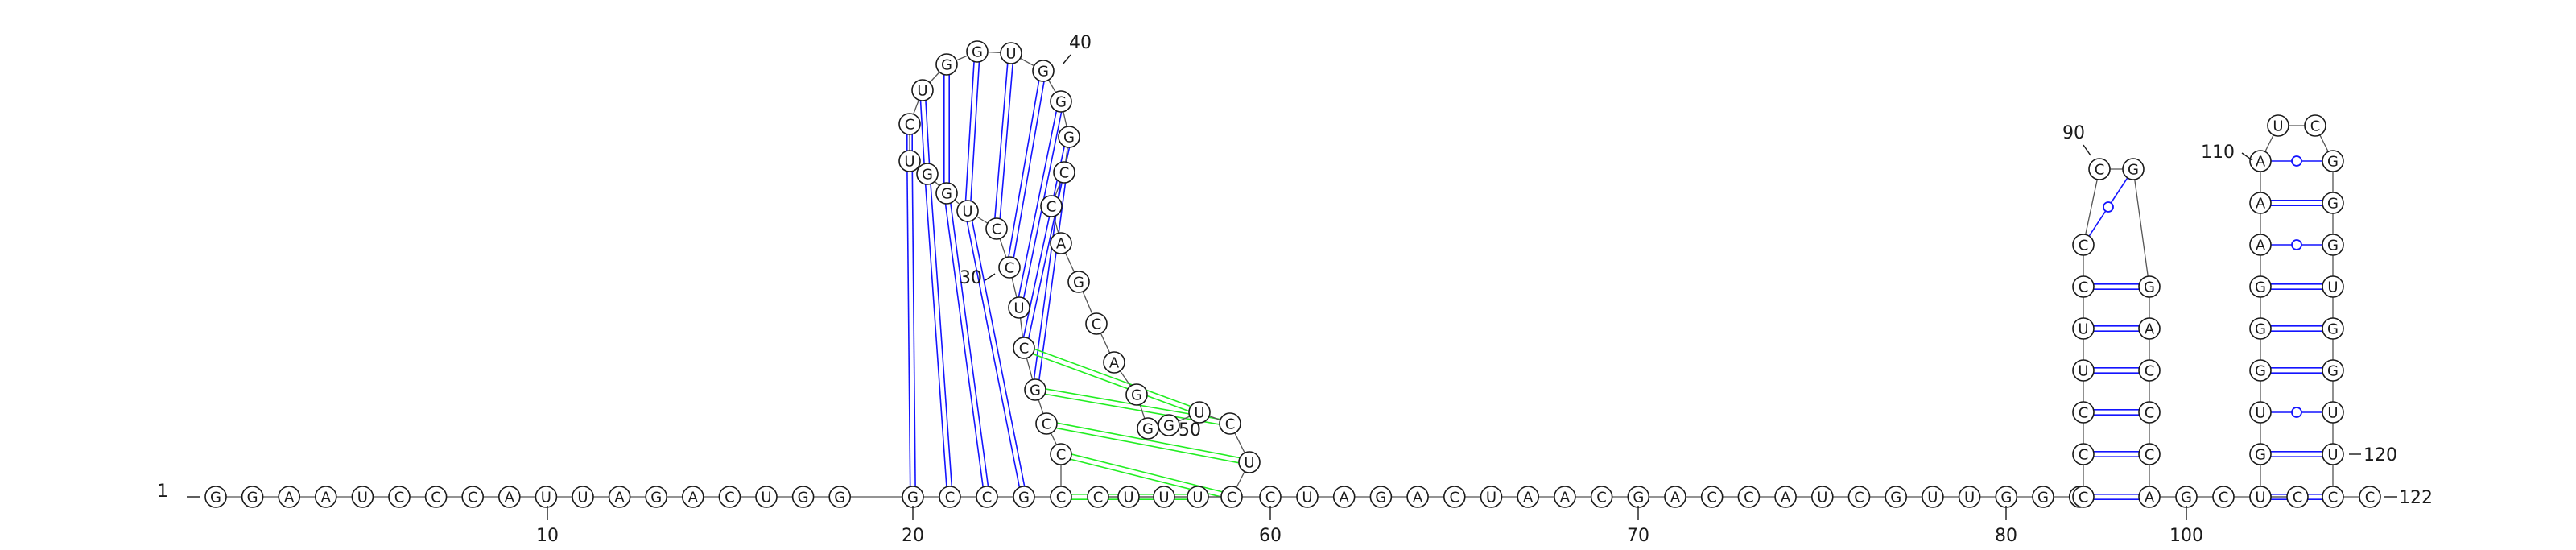  I want to click on nucleotide-1: G, so click(215, 497).